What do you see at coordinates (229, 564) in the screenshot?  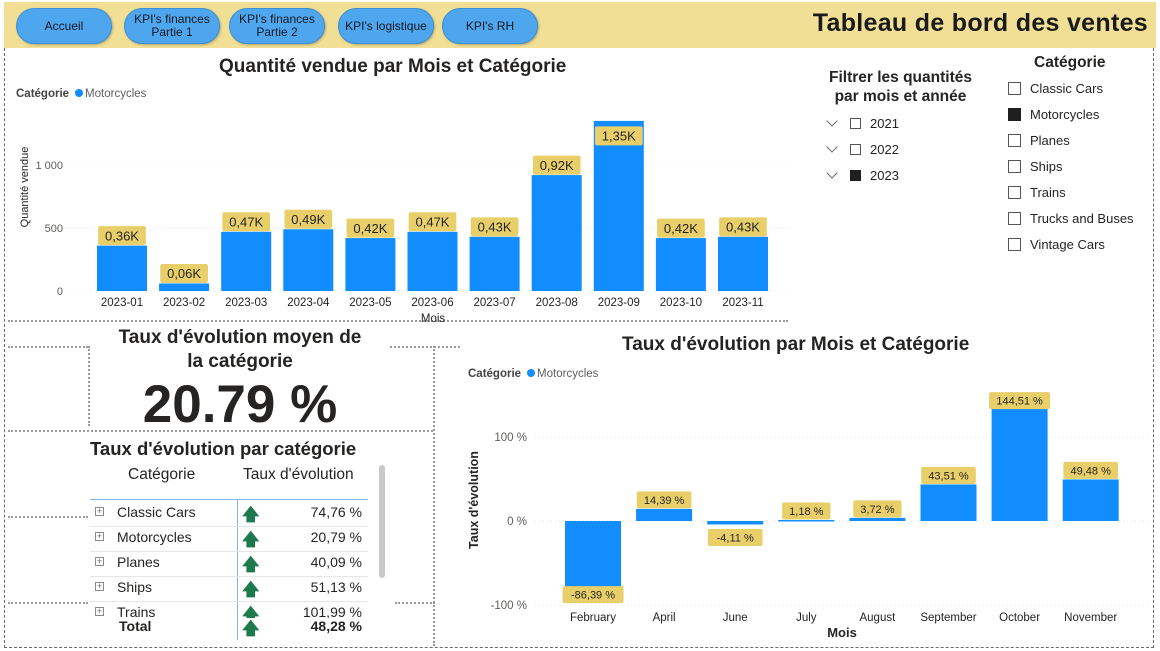 I see `table-row: + Planes 🡅 40,09 %` at bounding box center [229, 564].